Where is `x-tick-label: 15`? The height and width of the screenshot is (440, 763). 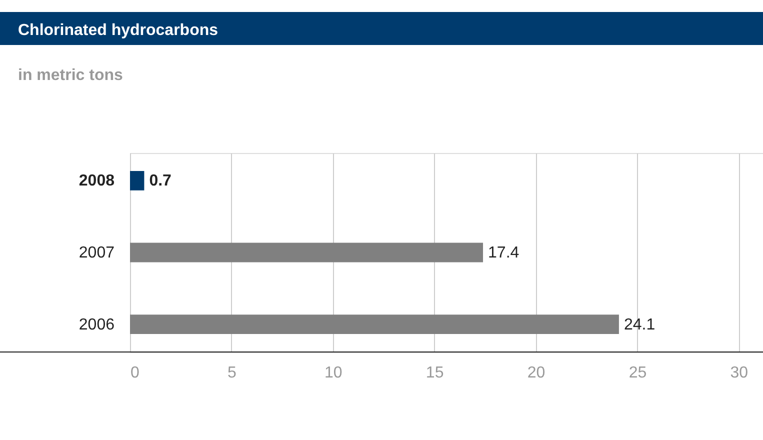 x-tick-label: 15 is located at coordinates (435, 373).